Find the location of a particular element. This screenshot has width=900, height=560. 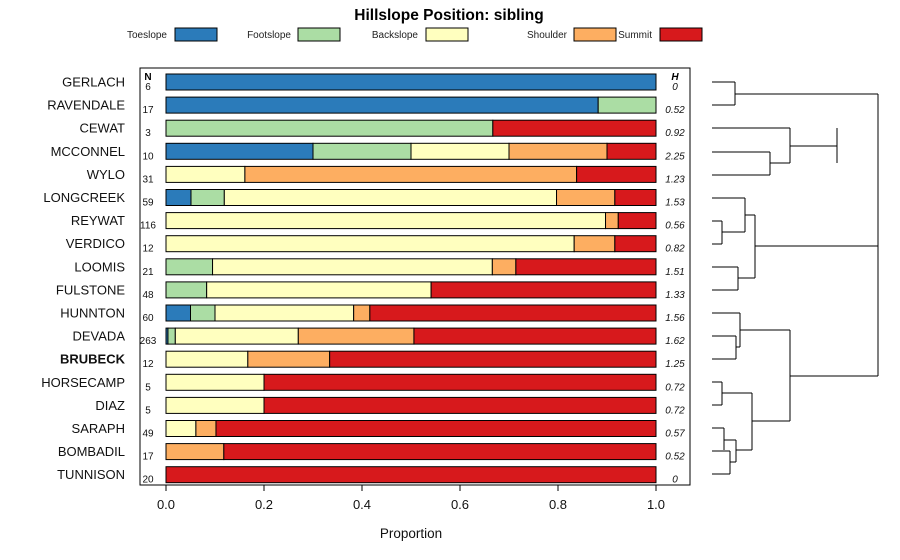

legend-label-shoulder: Shoulder is located at coordinates (547, 35).